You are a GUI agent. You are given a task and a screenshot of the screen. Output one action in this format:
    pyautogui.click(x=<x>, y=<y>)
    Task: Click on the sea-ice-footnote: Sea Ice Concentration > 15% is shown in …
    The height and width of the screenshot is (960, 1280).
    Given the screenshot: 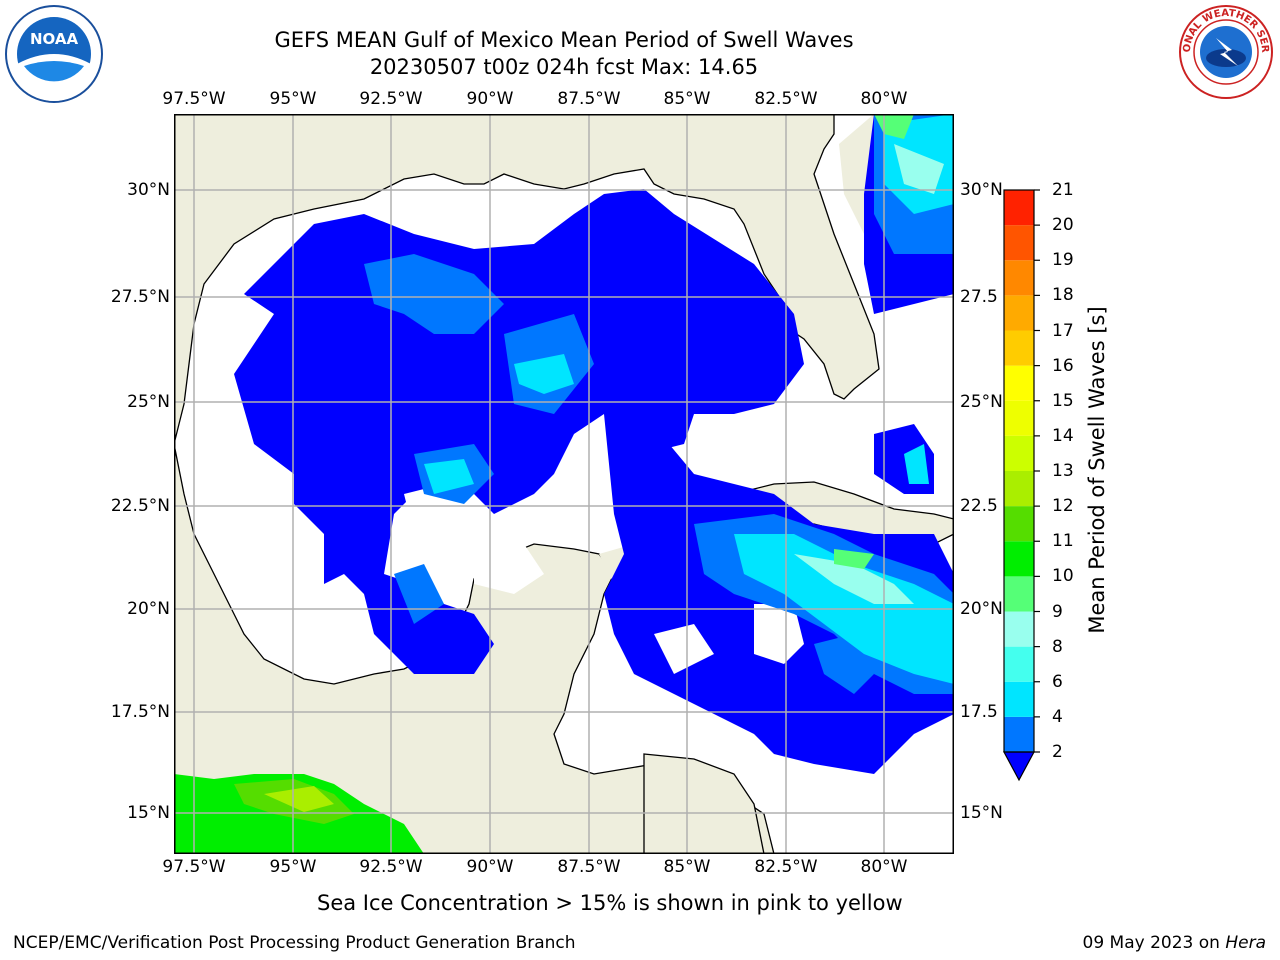 What is the action you would take?
    pyautogui.click(x=610, y=903)
    